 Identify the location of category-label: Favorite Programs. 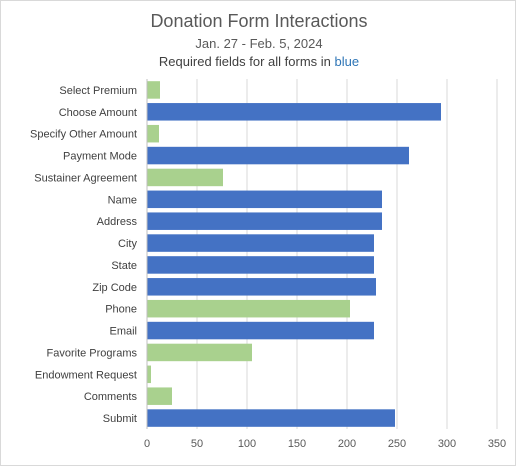
(92, 353).